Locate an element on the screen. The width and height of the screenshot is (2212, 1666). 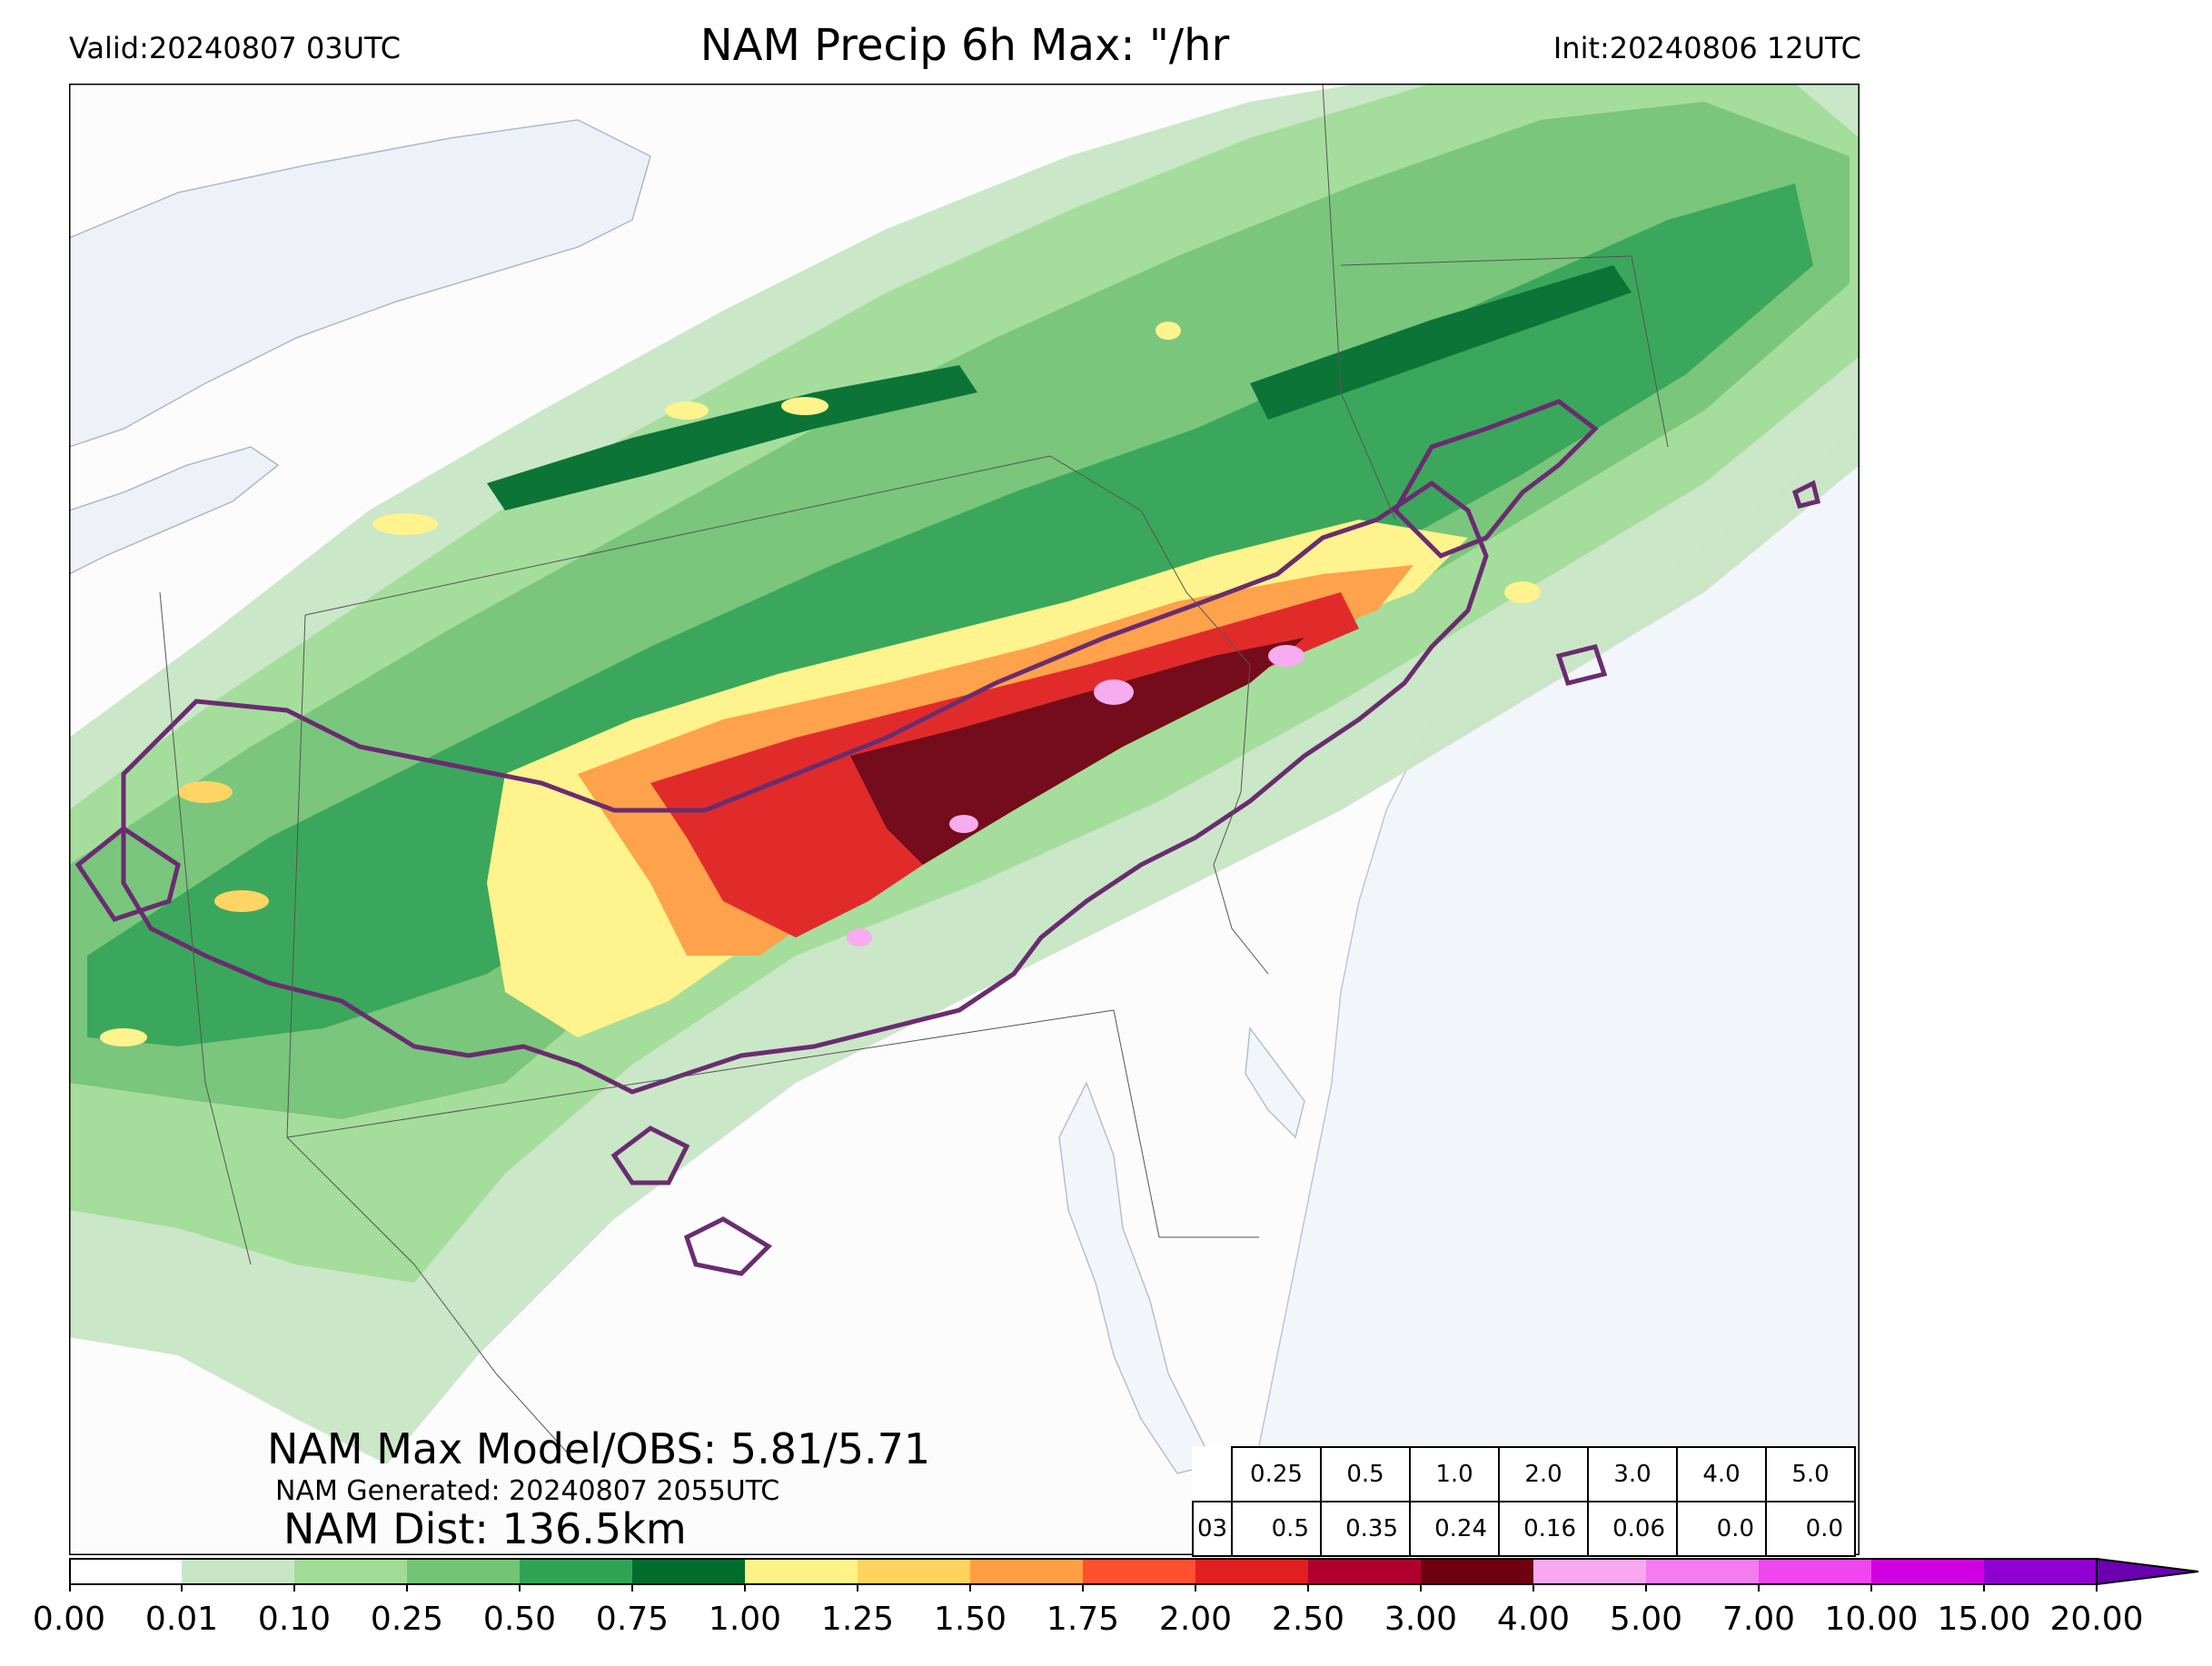
colorbar-tick-label: 1.75 is located at coordinates (1083, 1620).